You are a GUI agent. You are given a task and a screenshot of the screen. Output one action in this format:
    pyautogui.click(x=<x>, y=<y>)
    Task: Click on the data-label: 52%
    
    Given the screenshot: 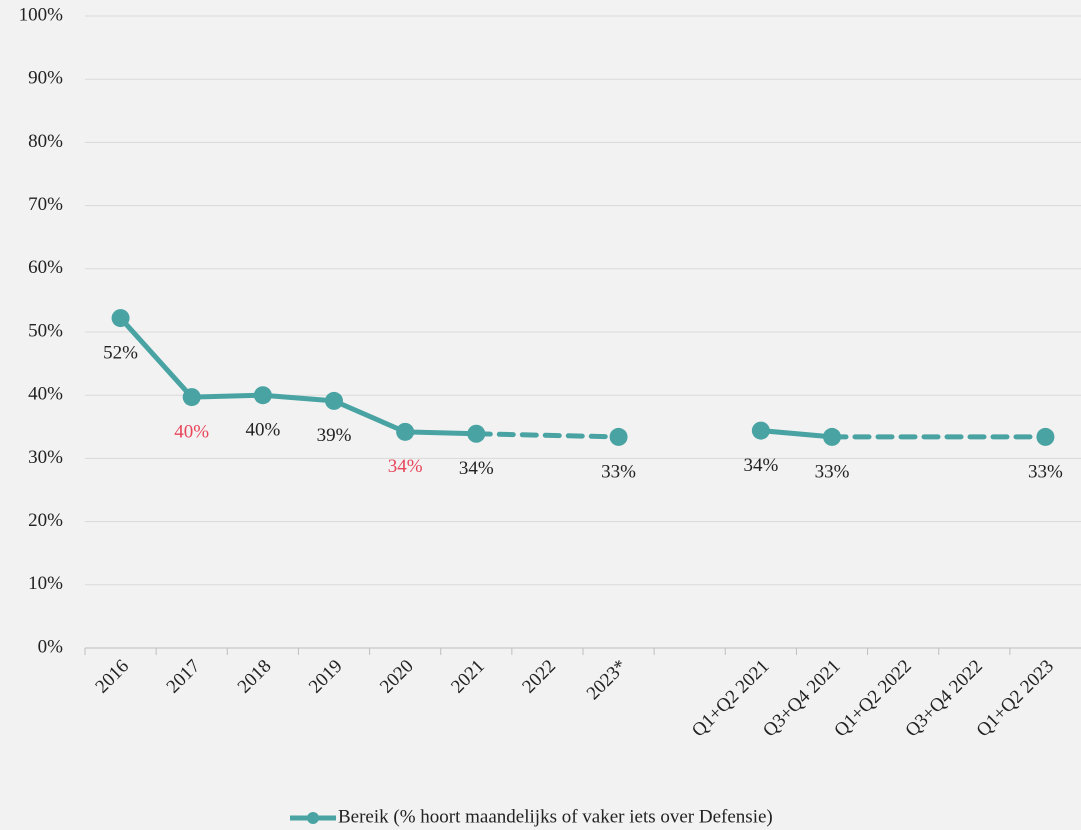 What is the action you would take?
    pyautogui.click(x=120, y=352)
    